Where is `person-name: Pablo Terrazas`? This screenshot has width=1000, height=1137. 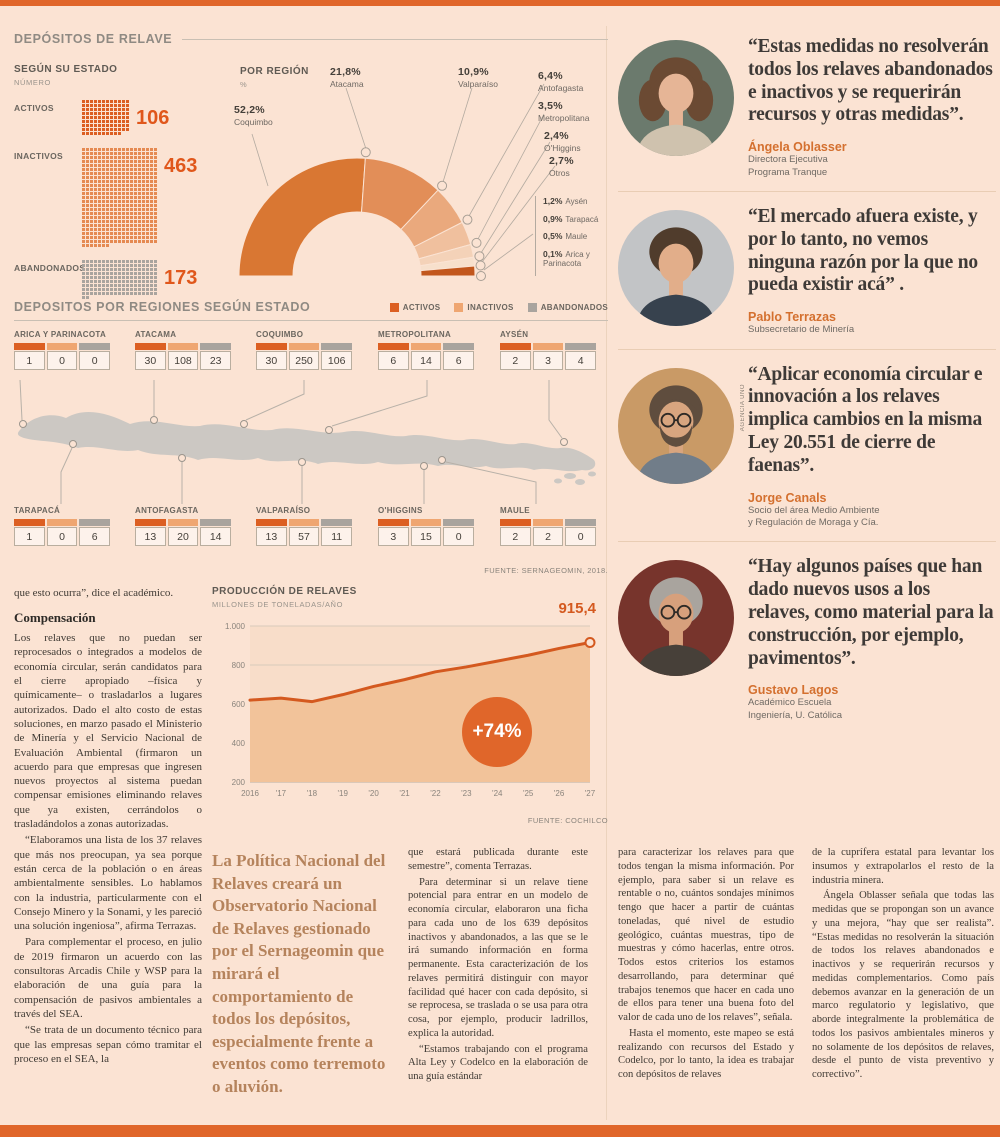
person-name: Pablo Terrazas is located at coordinates (792, 317).